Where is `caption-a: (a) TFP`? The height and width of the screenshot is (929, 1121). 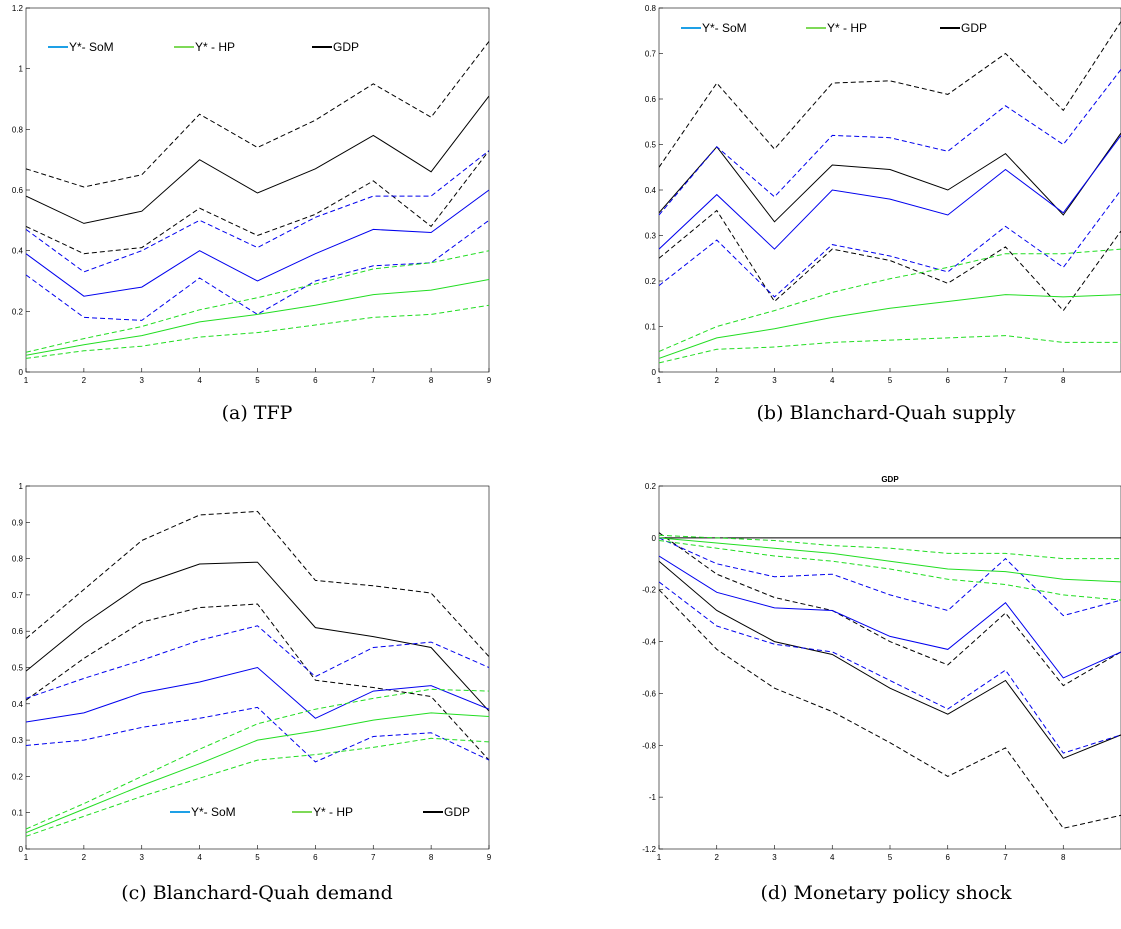
caption-a: (a) TFP is located at coordinates (257, 413).